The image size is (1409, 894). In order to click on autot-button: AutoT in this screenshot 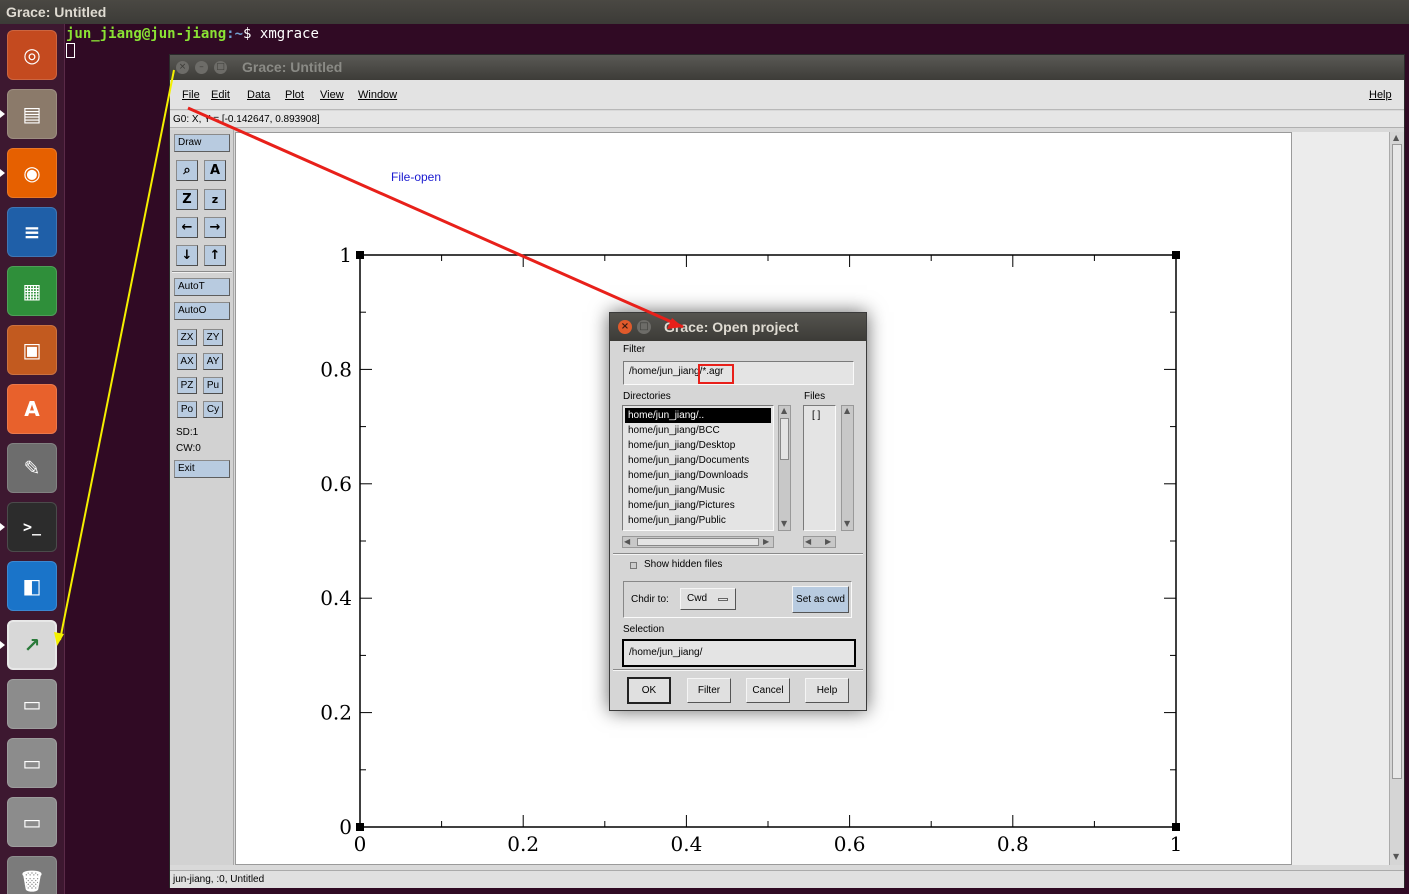, I will do `click(202, 287)`.